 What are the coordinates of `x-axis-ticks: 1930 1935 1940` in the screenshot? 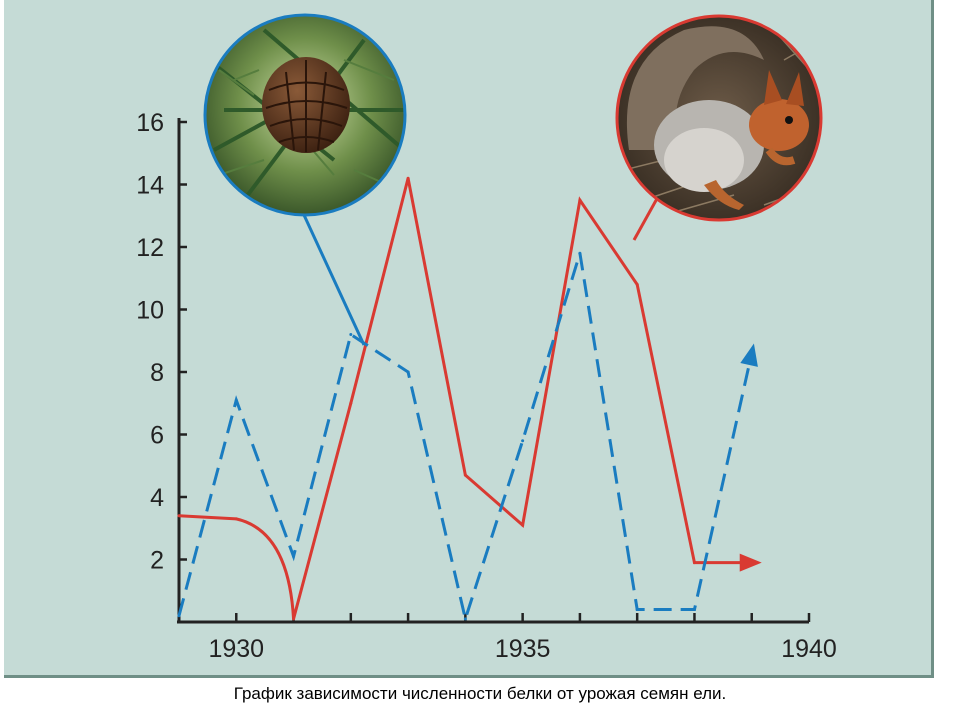 It's located at (522, 638).